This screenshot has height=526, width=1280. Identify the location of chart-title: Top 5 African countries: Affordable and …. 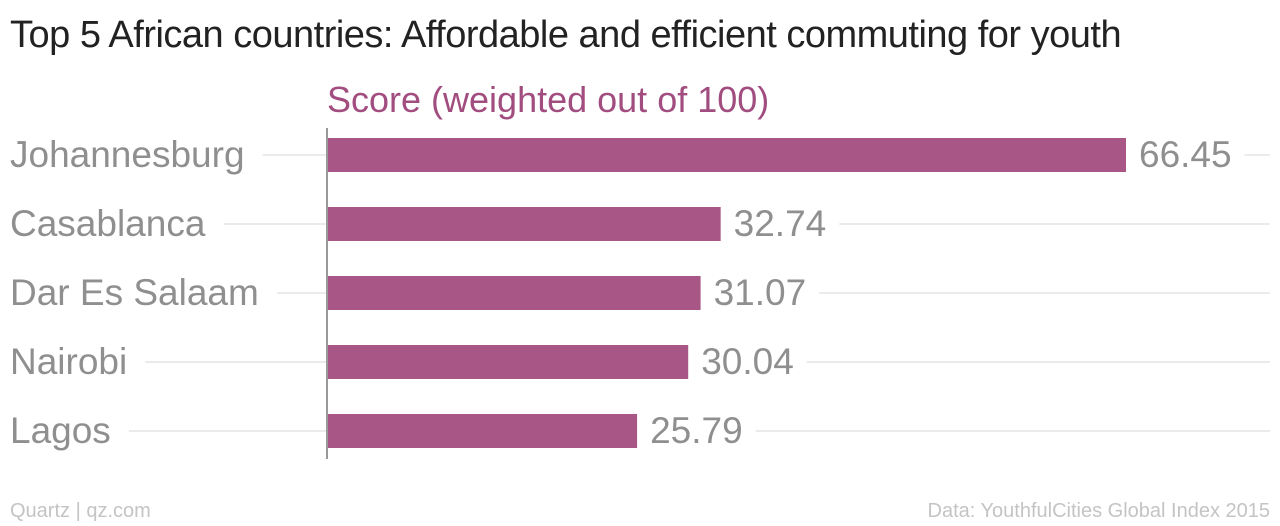
(566, 35).